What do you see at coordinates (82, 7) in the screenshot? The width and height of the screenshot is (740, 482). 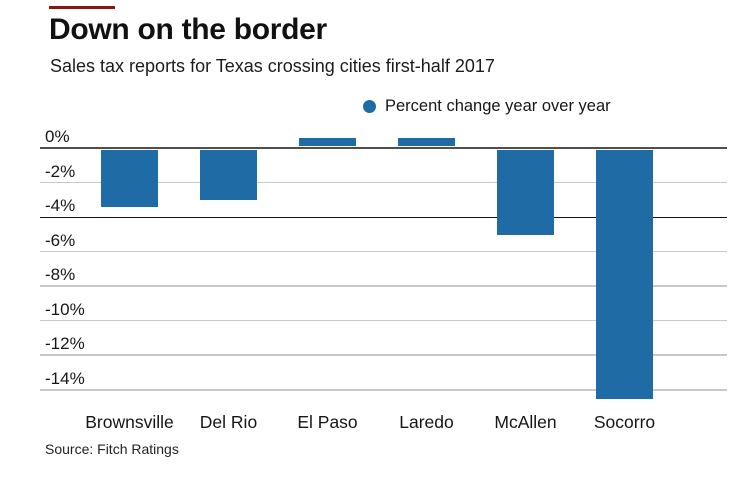 I see `red-accent-line` at bounding box center [82, 7].